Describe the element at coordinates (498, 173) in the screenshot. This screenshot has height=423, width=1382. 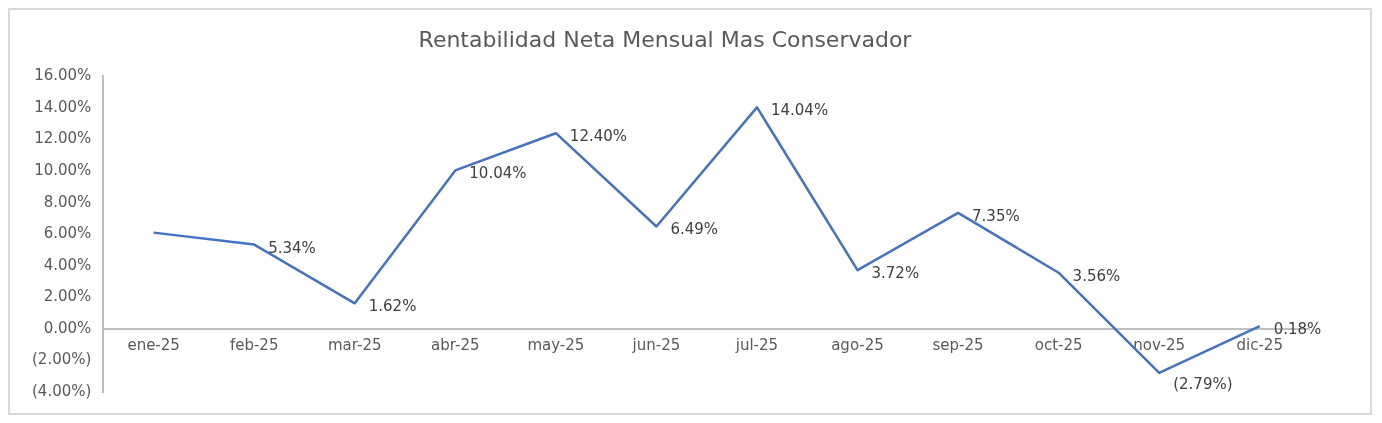
I see `data-label: 10.04%` at that location.